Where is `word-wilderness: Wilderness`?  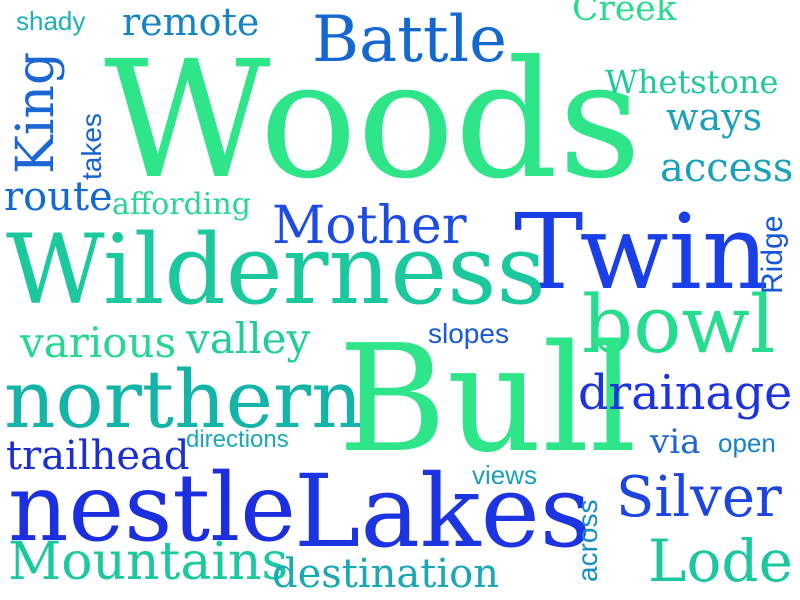 word-wilderness: Wilderness is located at coordinates (276, 270).